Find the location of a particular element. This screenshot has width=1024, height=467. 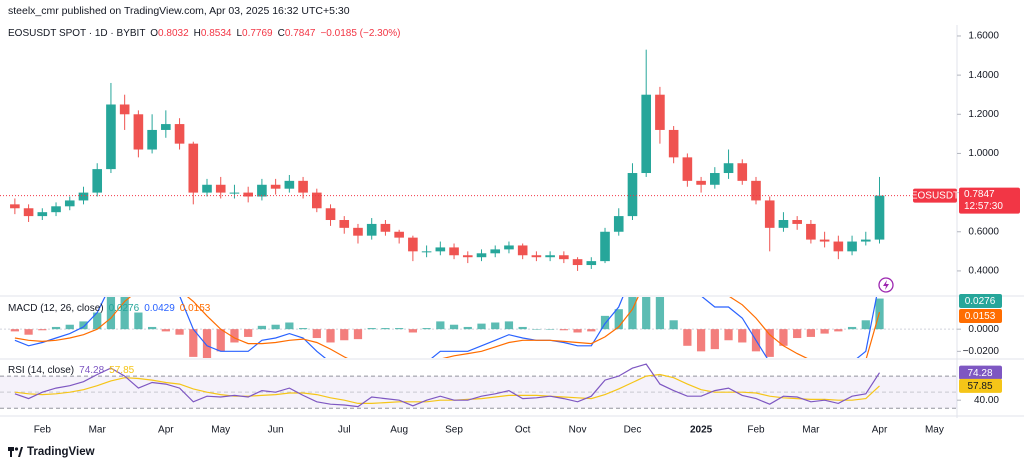

y-tick-label: 1.6000 is located at coordinates (983, 36).